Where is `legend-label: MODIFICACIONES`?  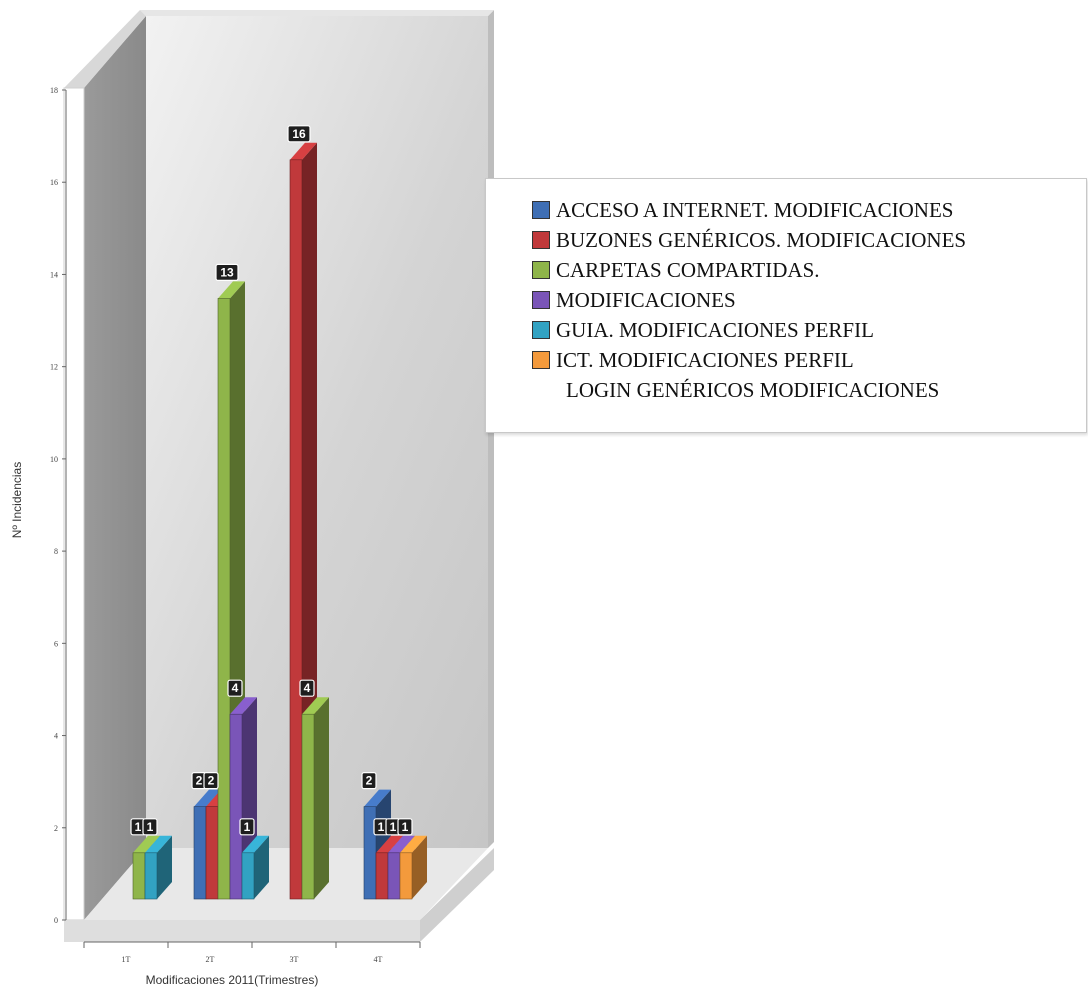
legend-label: MODIFICACIONES is located at coordinates (646, 299).